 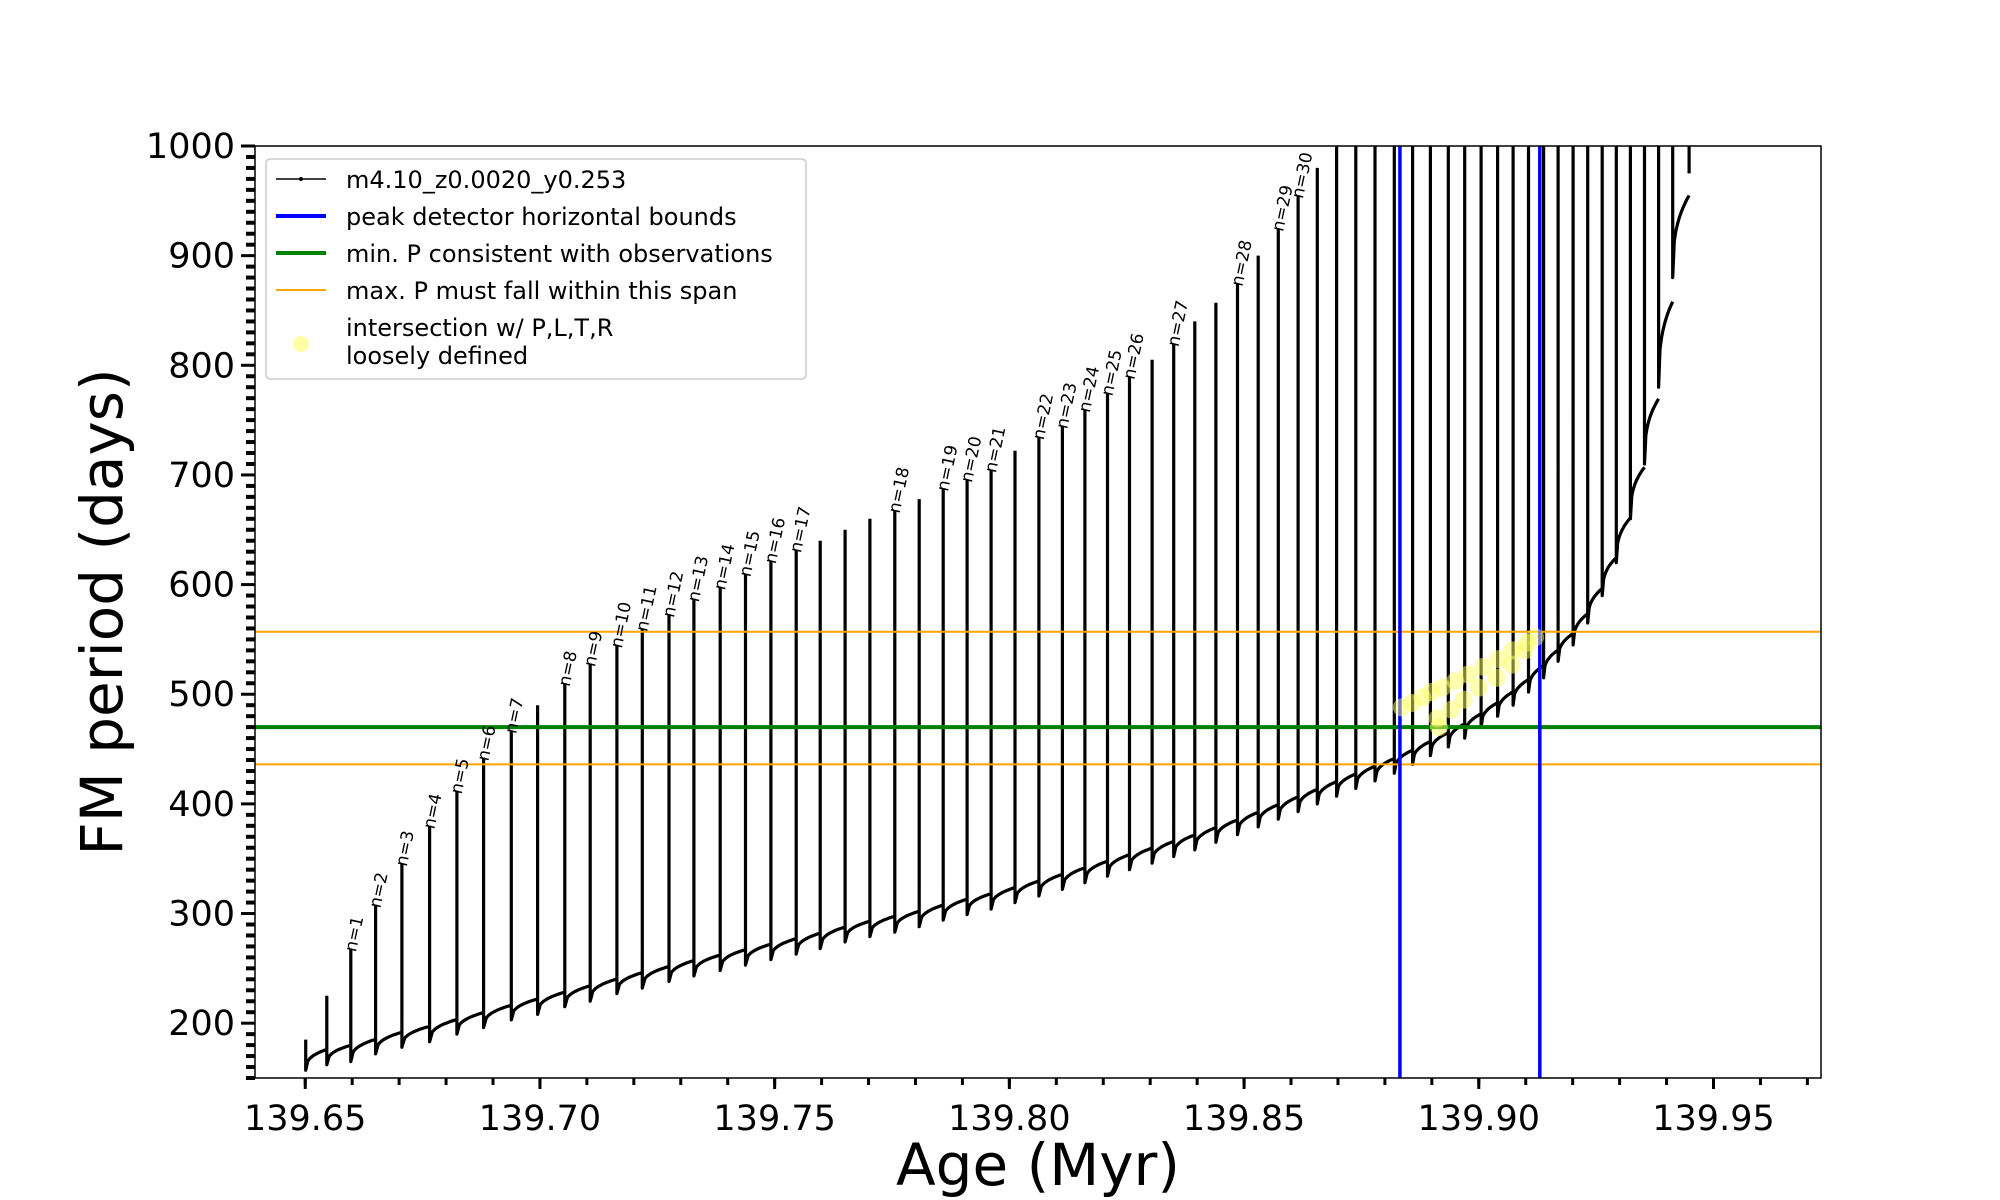 I want to click on legend-swatch-intersection, so click(x=301, y=344).